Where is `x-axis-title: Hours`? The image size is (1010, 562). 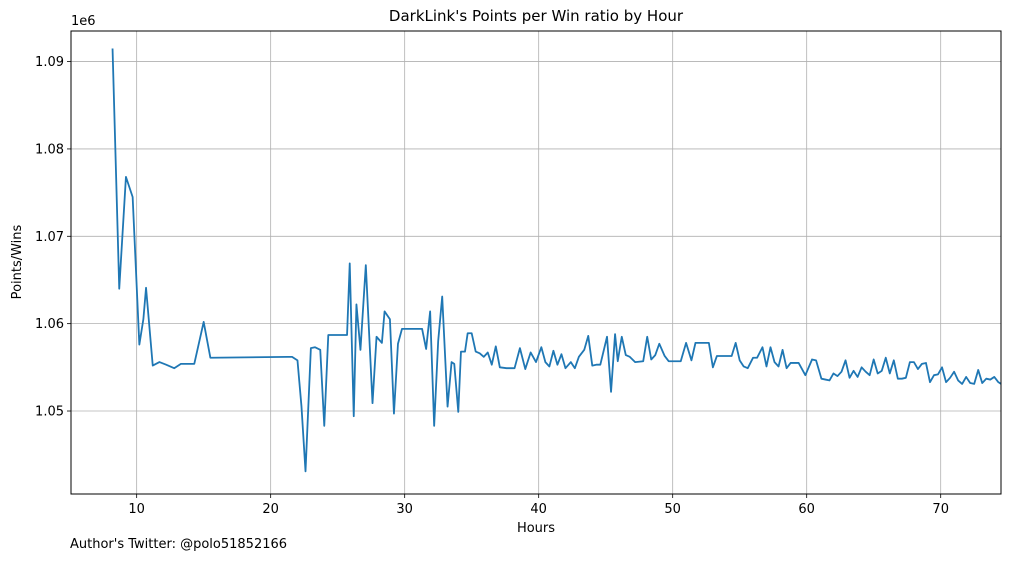 x-axis-title: Hours is located at coordinates (536, 528).